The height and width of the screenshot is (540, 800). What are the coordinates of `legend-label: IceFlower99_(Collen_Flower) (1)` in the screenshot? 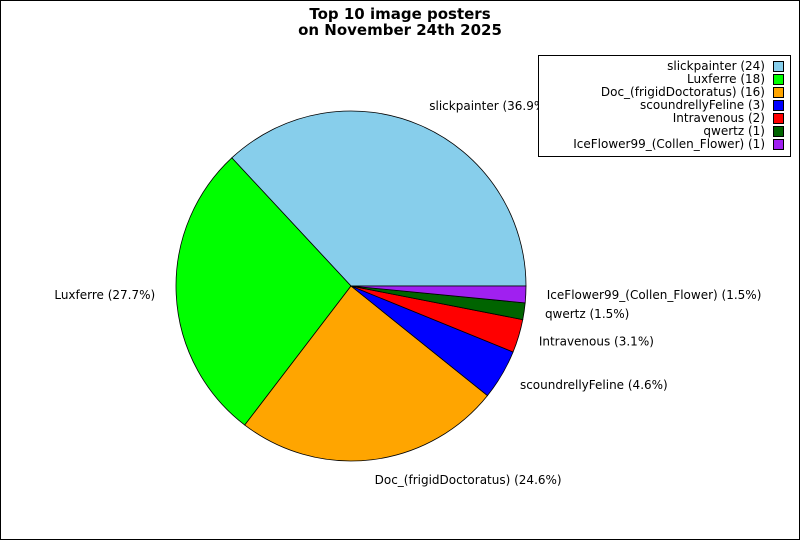 It's located at (669, 144).